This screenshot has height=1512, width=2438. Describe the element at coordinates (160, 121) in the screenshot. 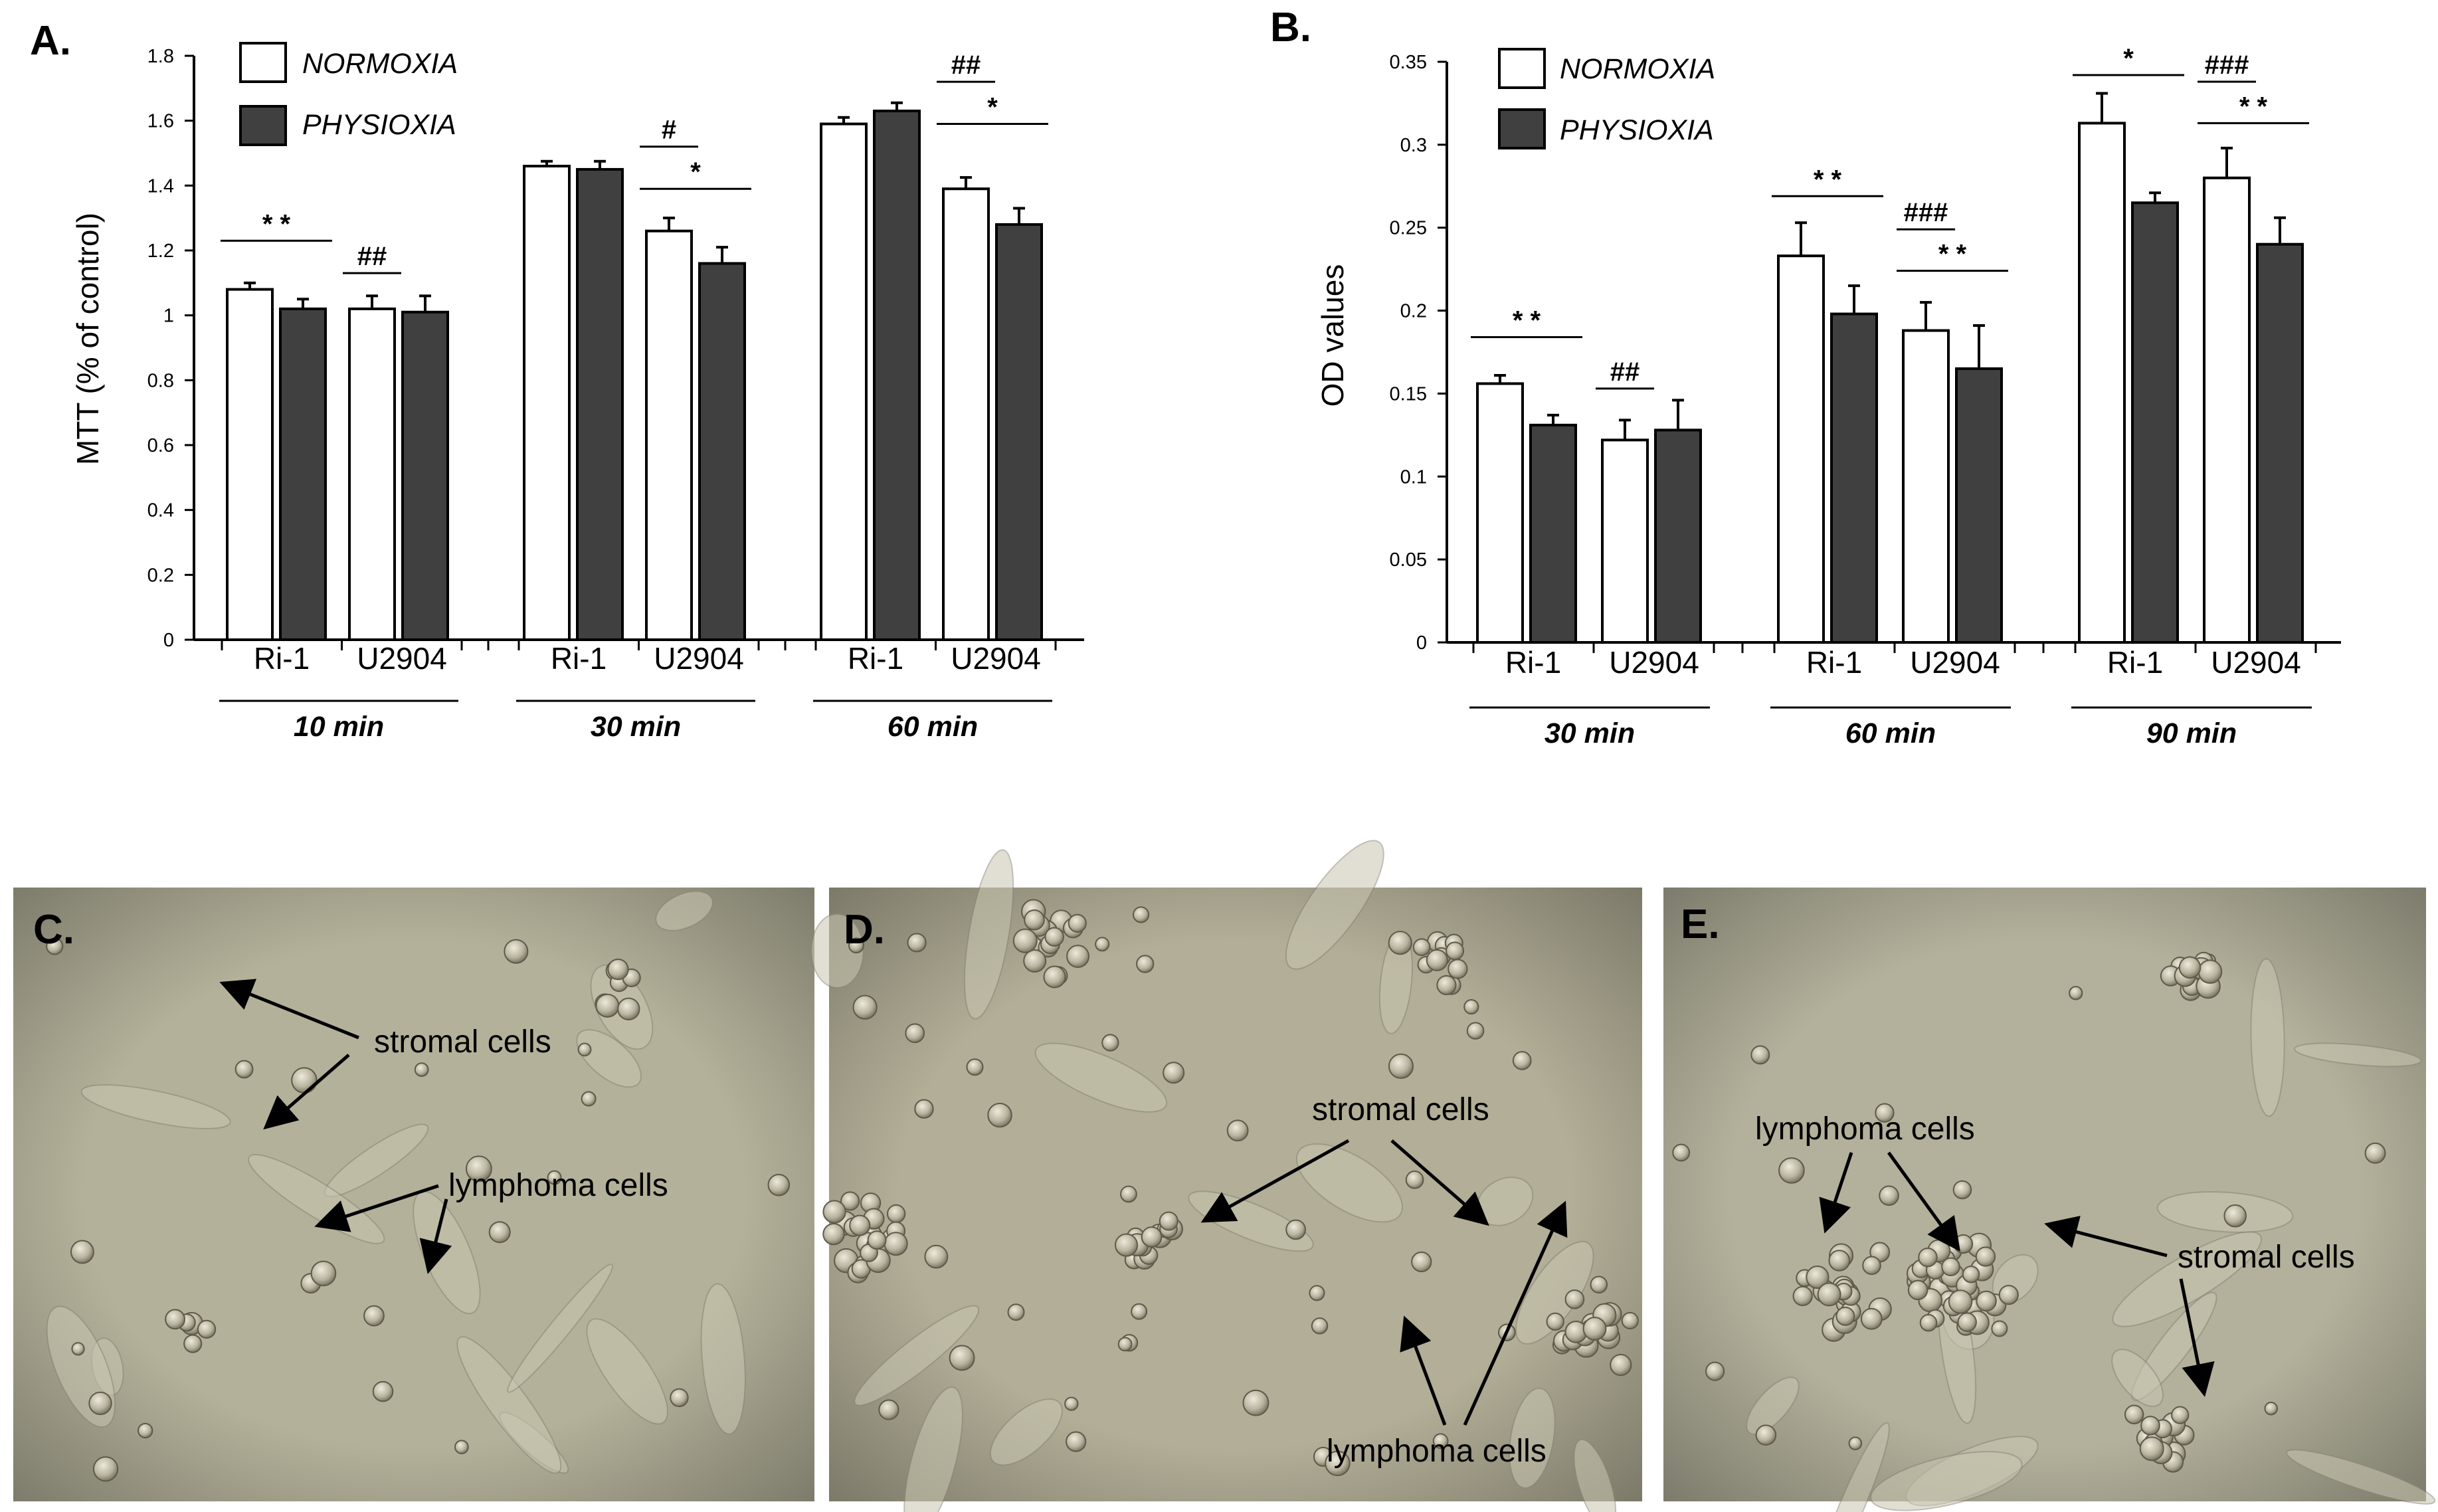

I see `y-tick-label: 1.6` at that location.